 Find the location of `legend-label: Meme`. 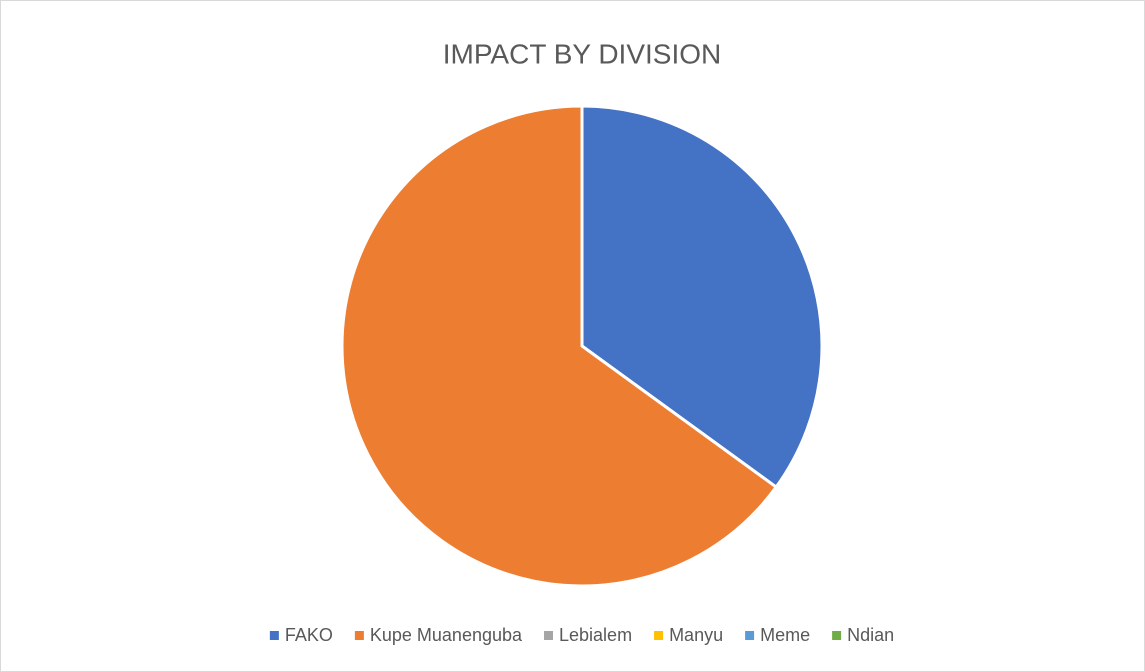

legend-label: Meme is located at coordinates (785, 635).